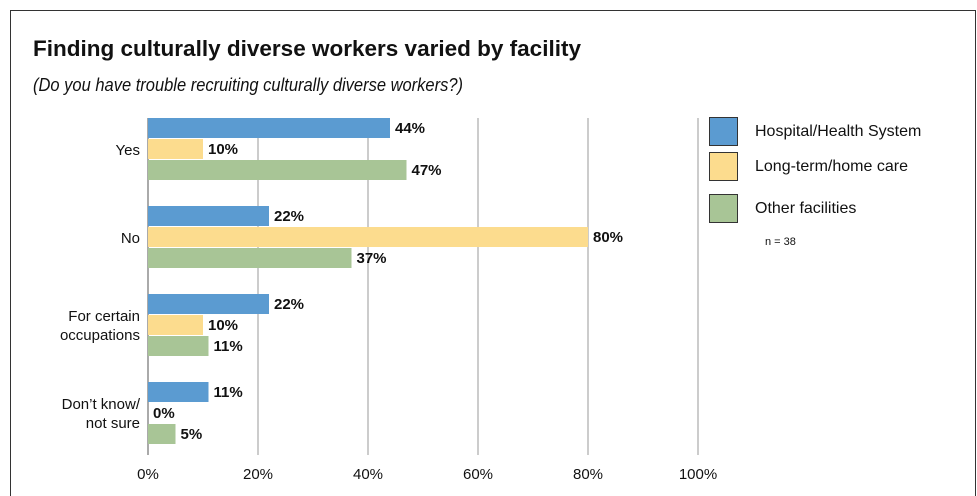 The width and height of the screenshot is (977, 496). Describe the element at coordinates (148, 474) in the screenshot. I see `x-tick-label: 0%` at that location.